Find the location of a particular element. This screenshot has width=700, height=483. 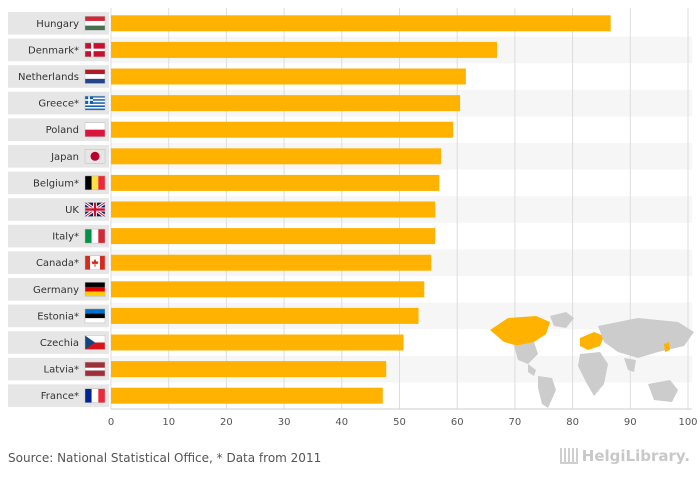

category-label: Czechia is located at coordinates (59, 343).